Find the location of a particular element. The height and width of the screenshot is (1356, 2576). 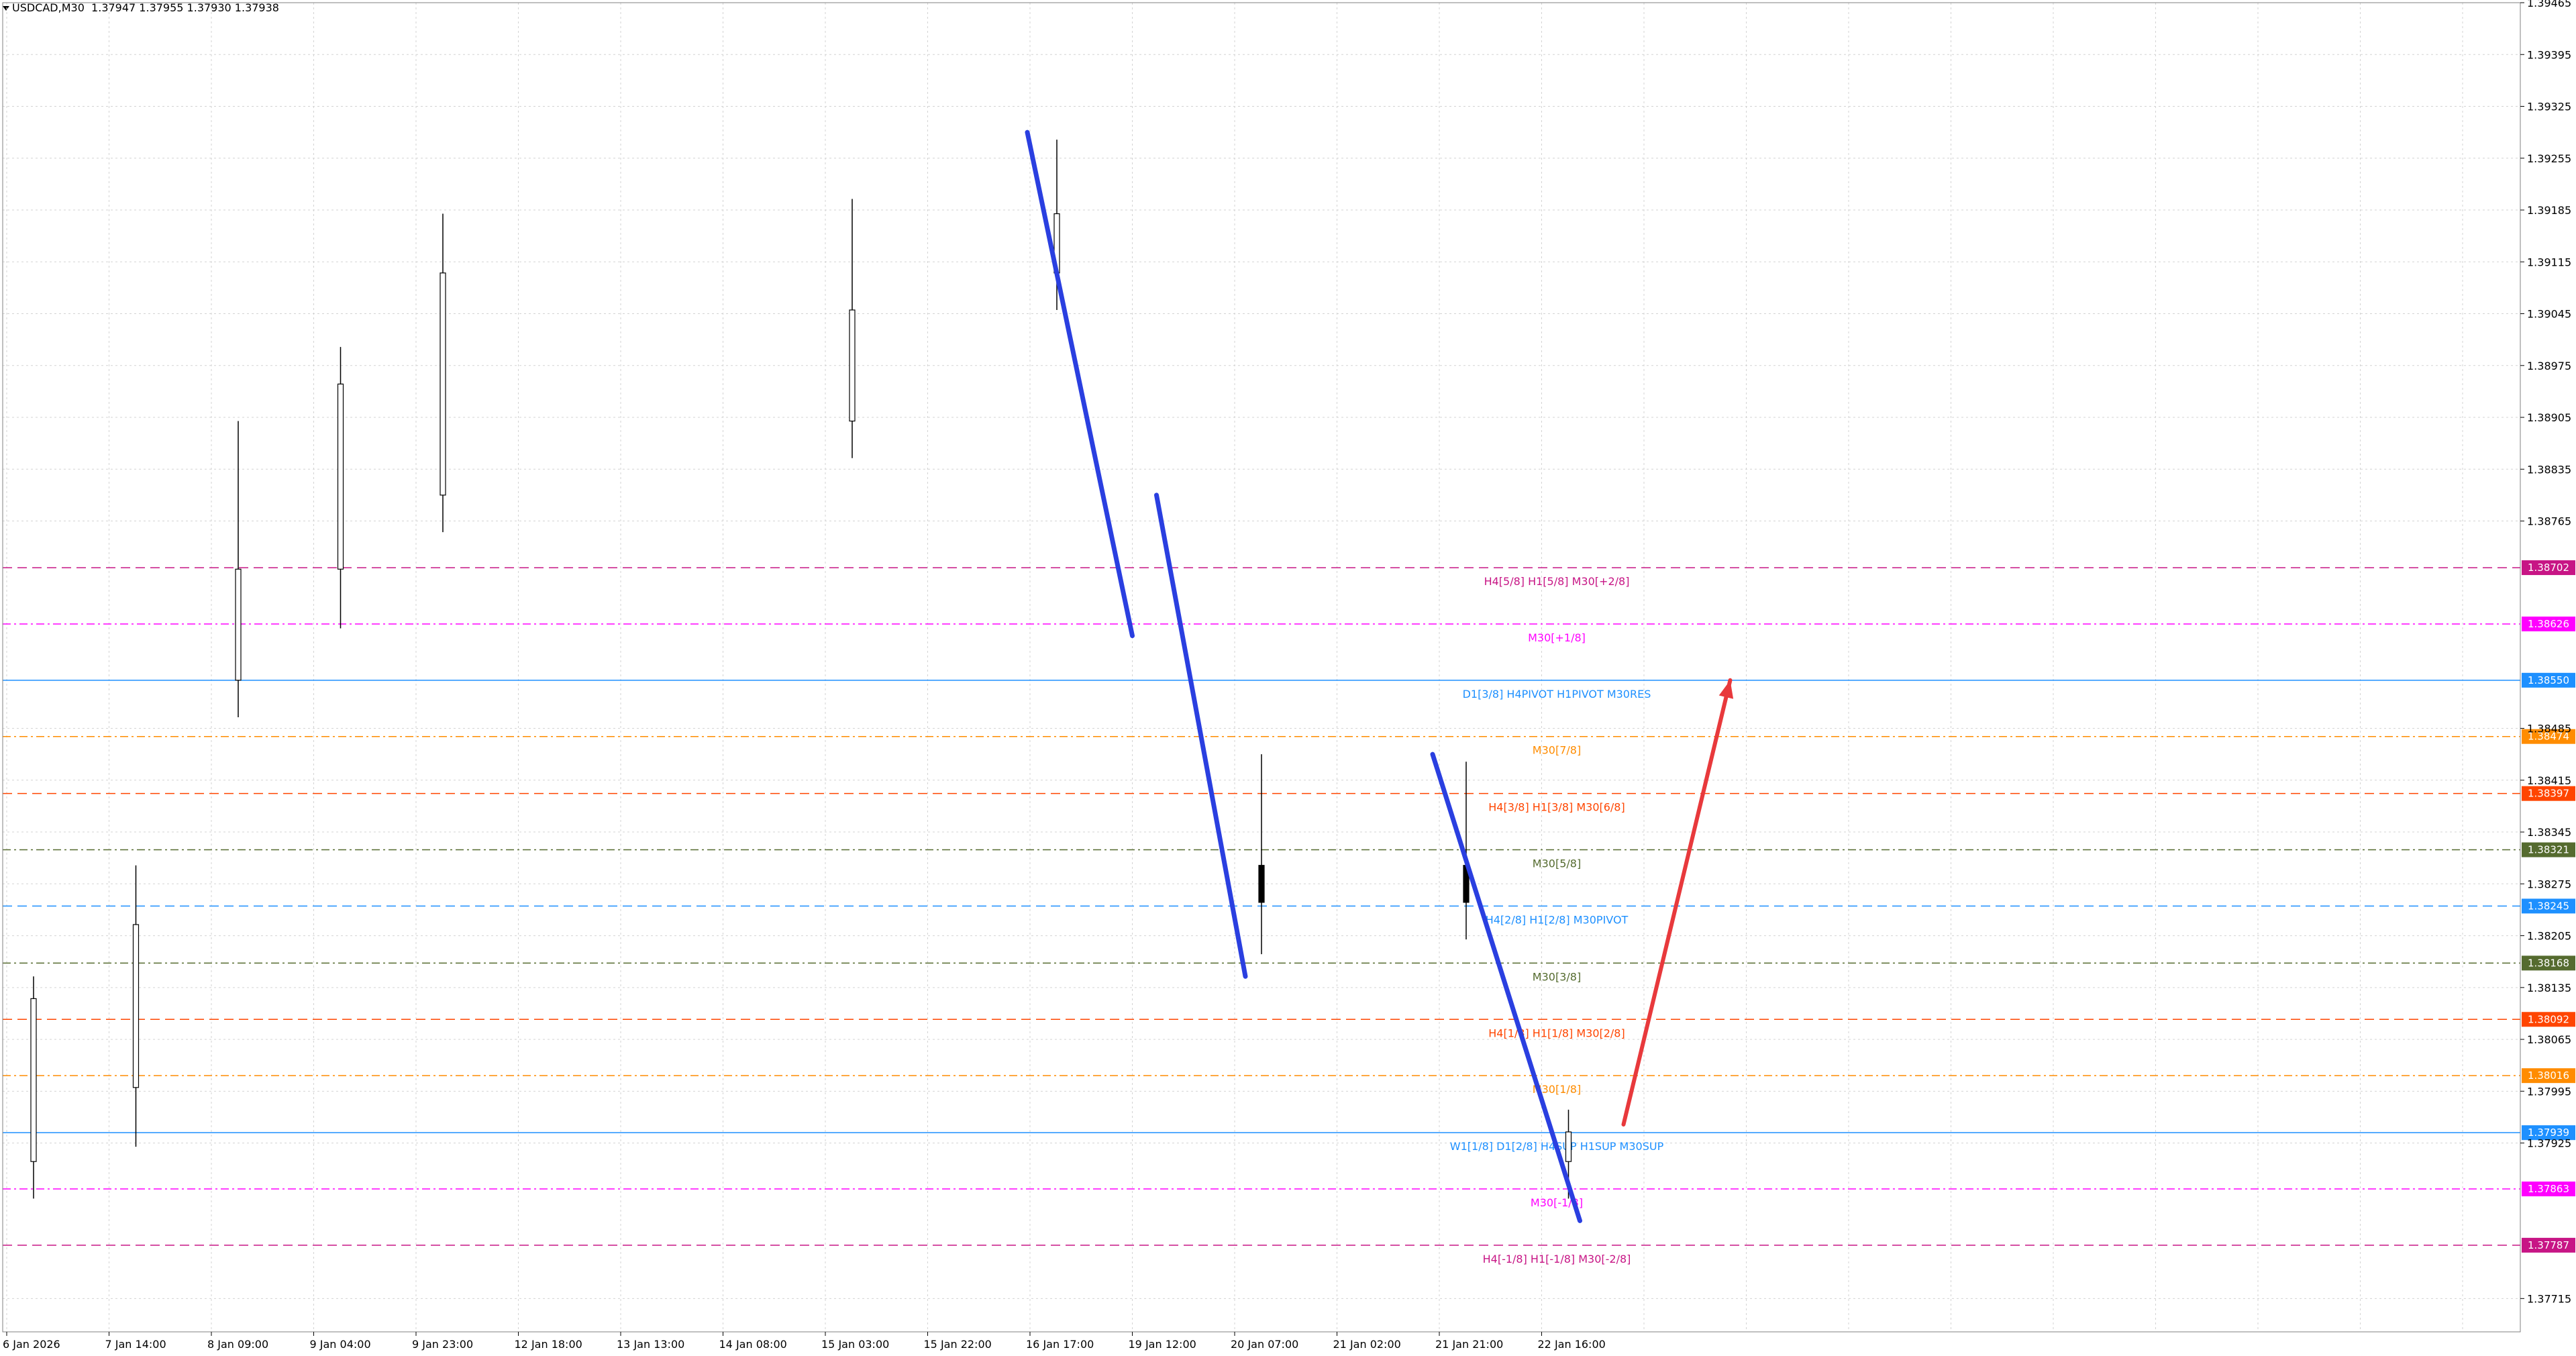

level-label: H4[2/8] H1[2/8] M30PIVOT is located at coordinates (1557, 919).